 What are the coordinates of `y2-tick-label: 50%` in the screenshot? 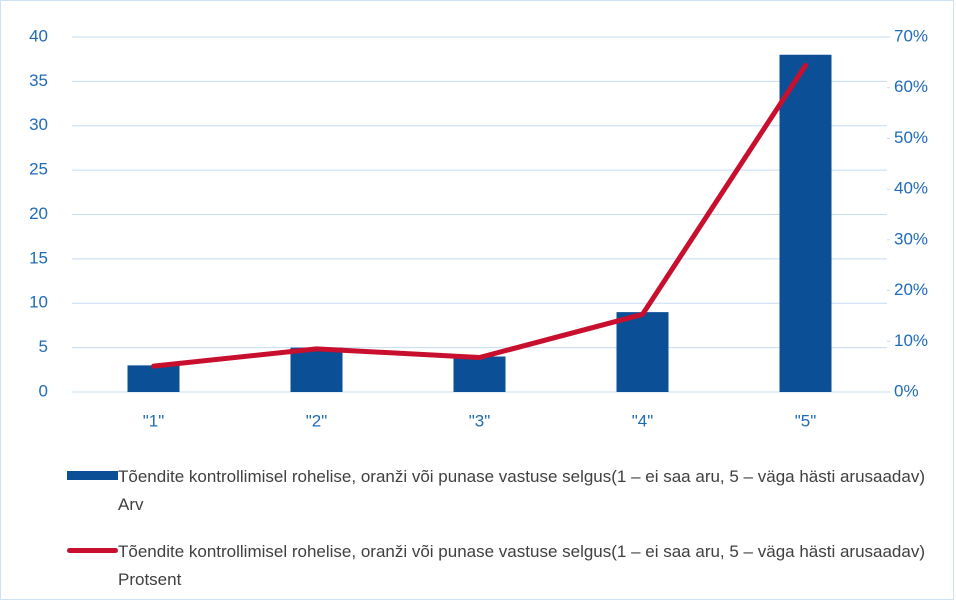 It's located at (911, 137).